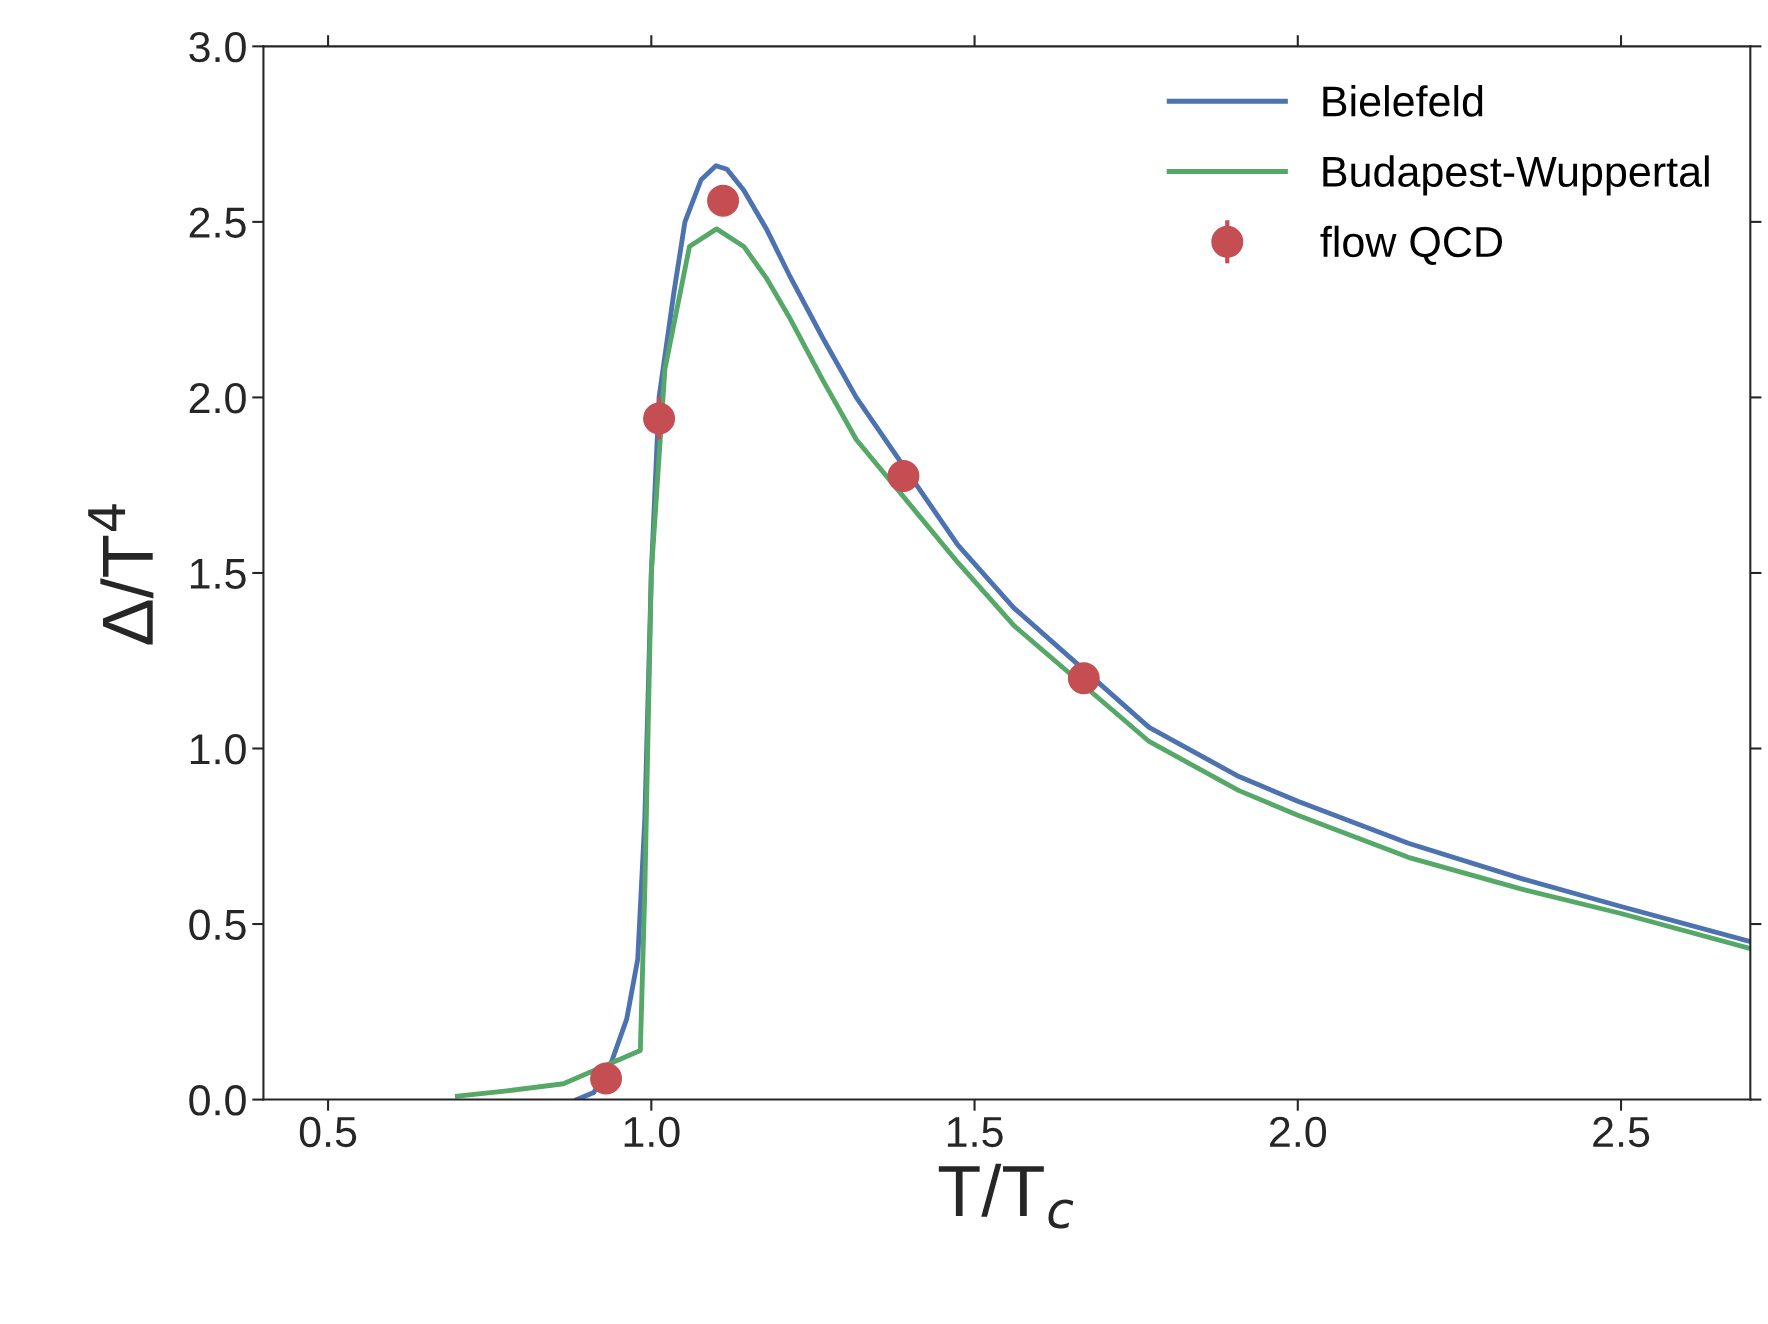 The image size is (1768, 1324). What do you see at coordinates (217, 1100) in the screenshot?
I see `y-tick-label: 0.0` at bounding box center [217, 1100].